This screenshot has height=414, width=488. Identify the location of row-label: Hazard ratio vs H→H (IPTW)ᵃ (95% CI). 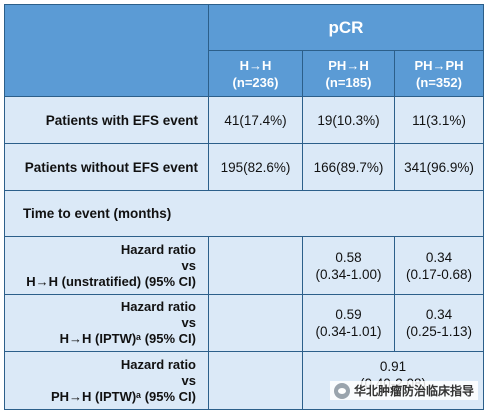
(106, 323).